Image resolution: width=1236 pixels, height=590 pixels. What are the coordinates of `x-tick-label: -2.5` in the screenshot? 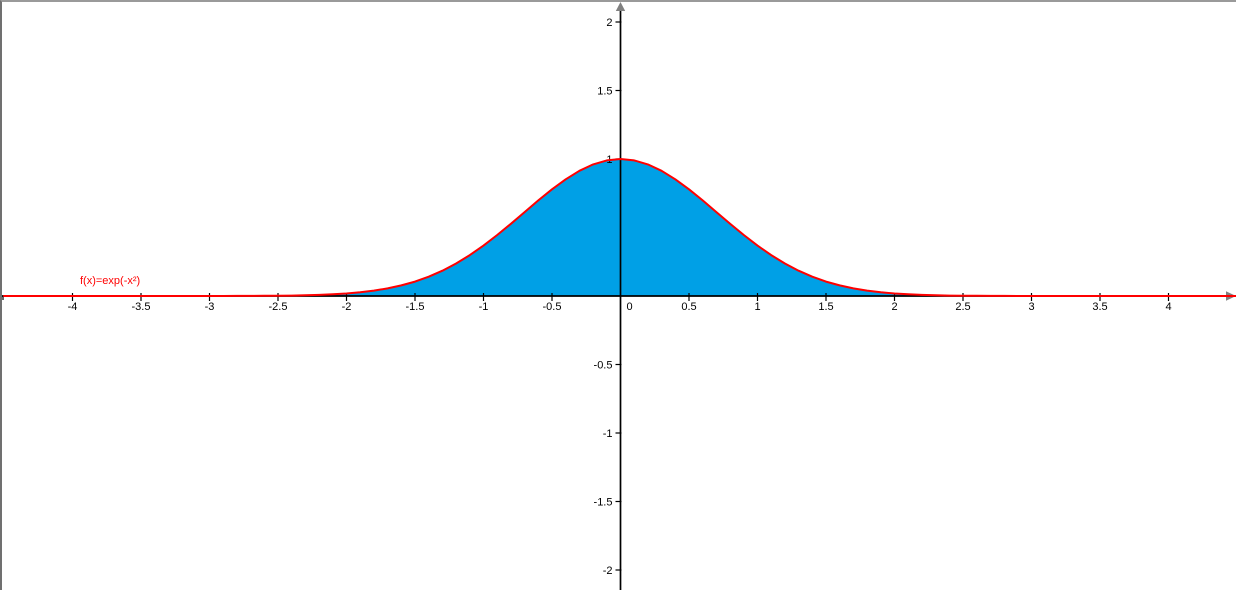 It's located at (278, 307).